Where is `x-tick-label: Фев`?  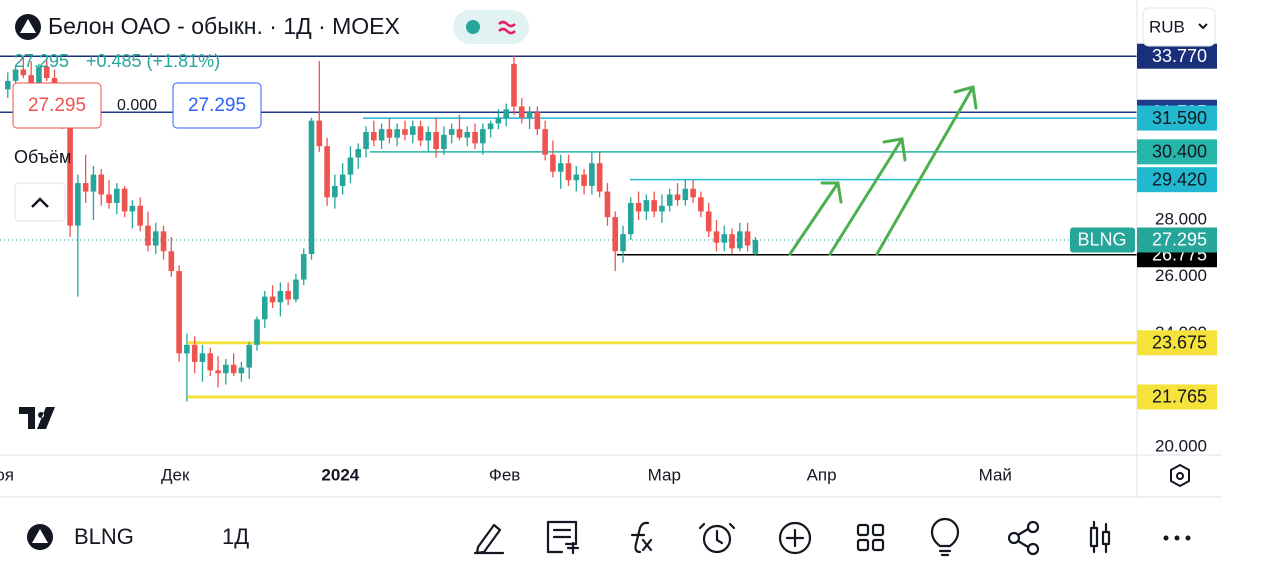 x-tick-label: Фев is located at coordinates (504, 474).